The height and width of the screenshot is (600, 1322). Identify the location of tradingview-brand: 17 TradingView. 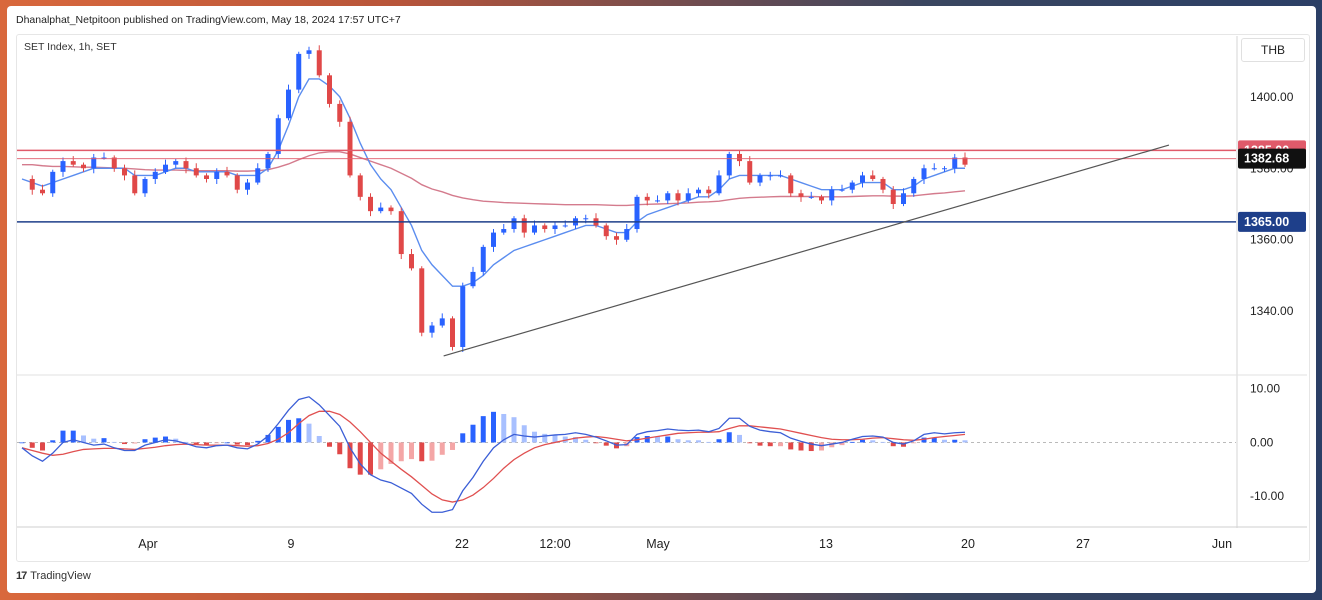
(53, 576).